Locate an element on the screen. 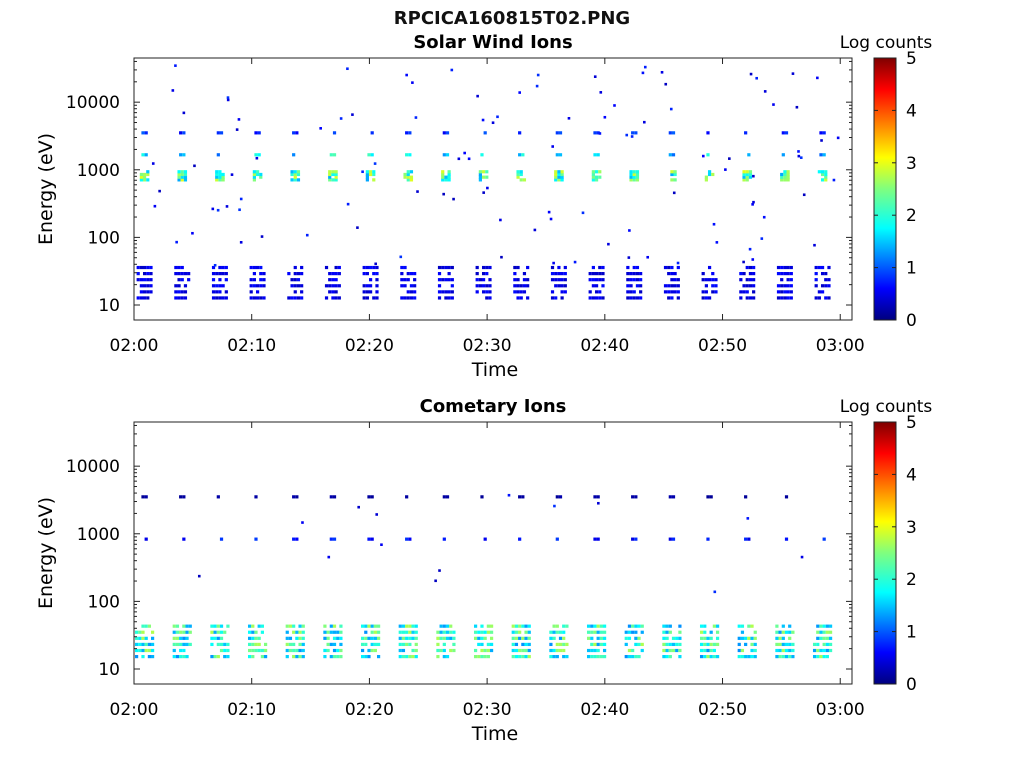 This screenshot has height=768, width=1024. colorbar-gradient is located at coordinates (885, 553).